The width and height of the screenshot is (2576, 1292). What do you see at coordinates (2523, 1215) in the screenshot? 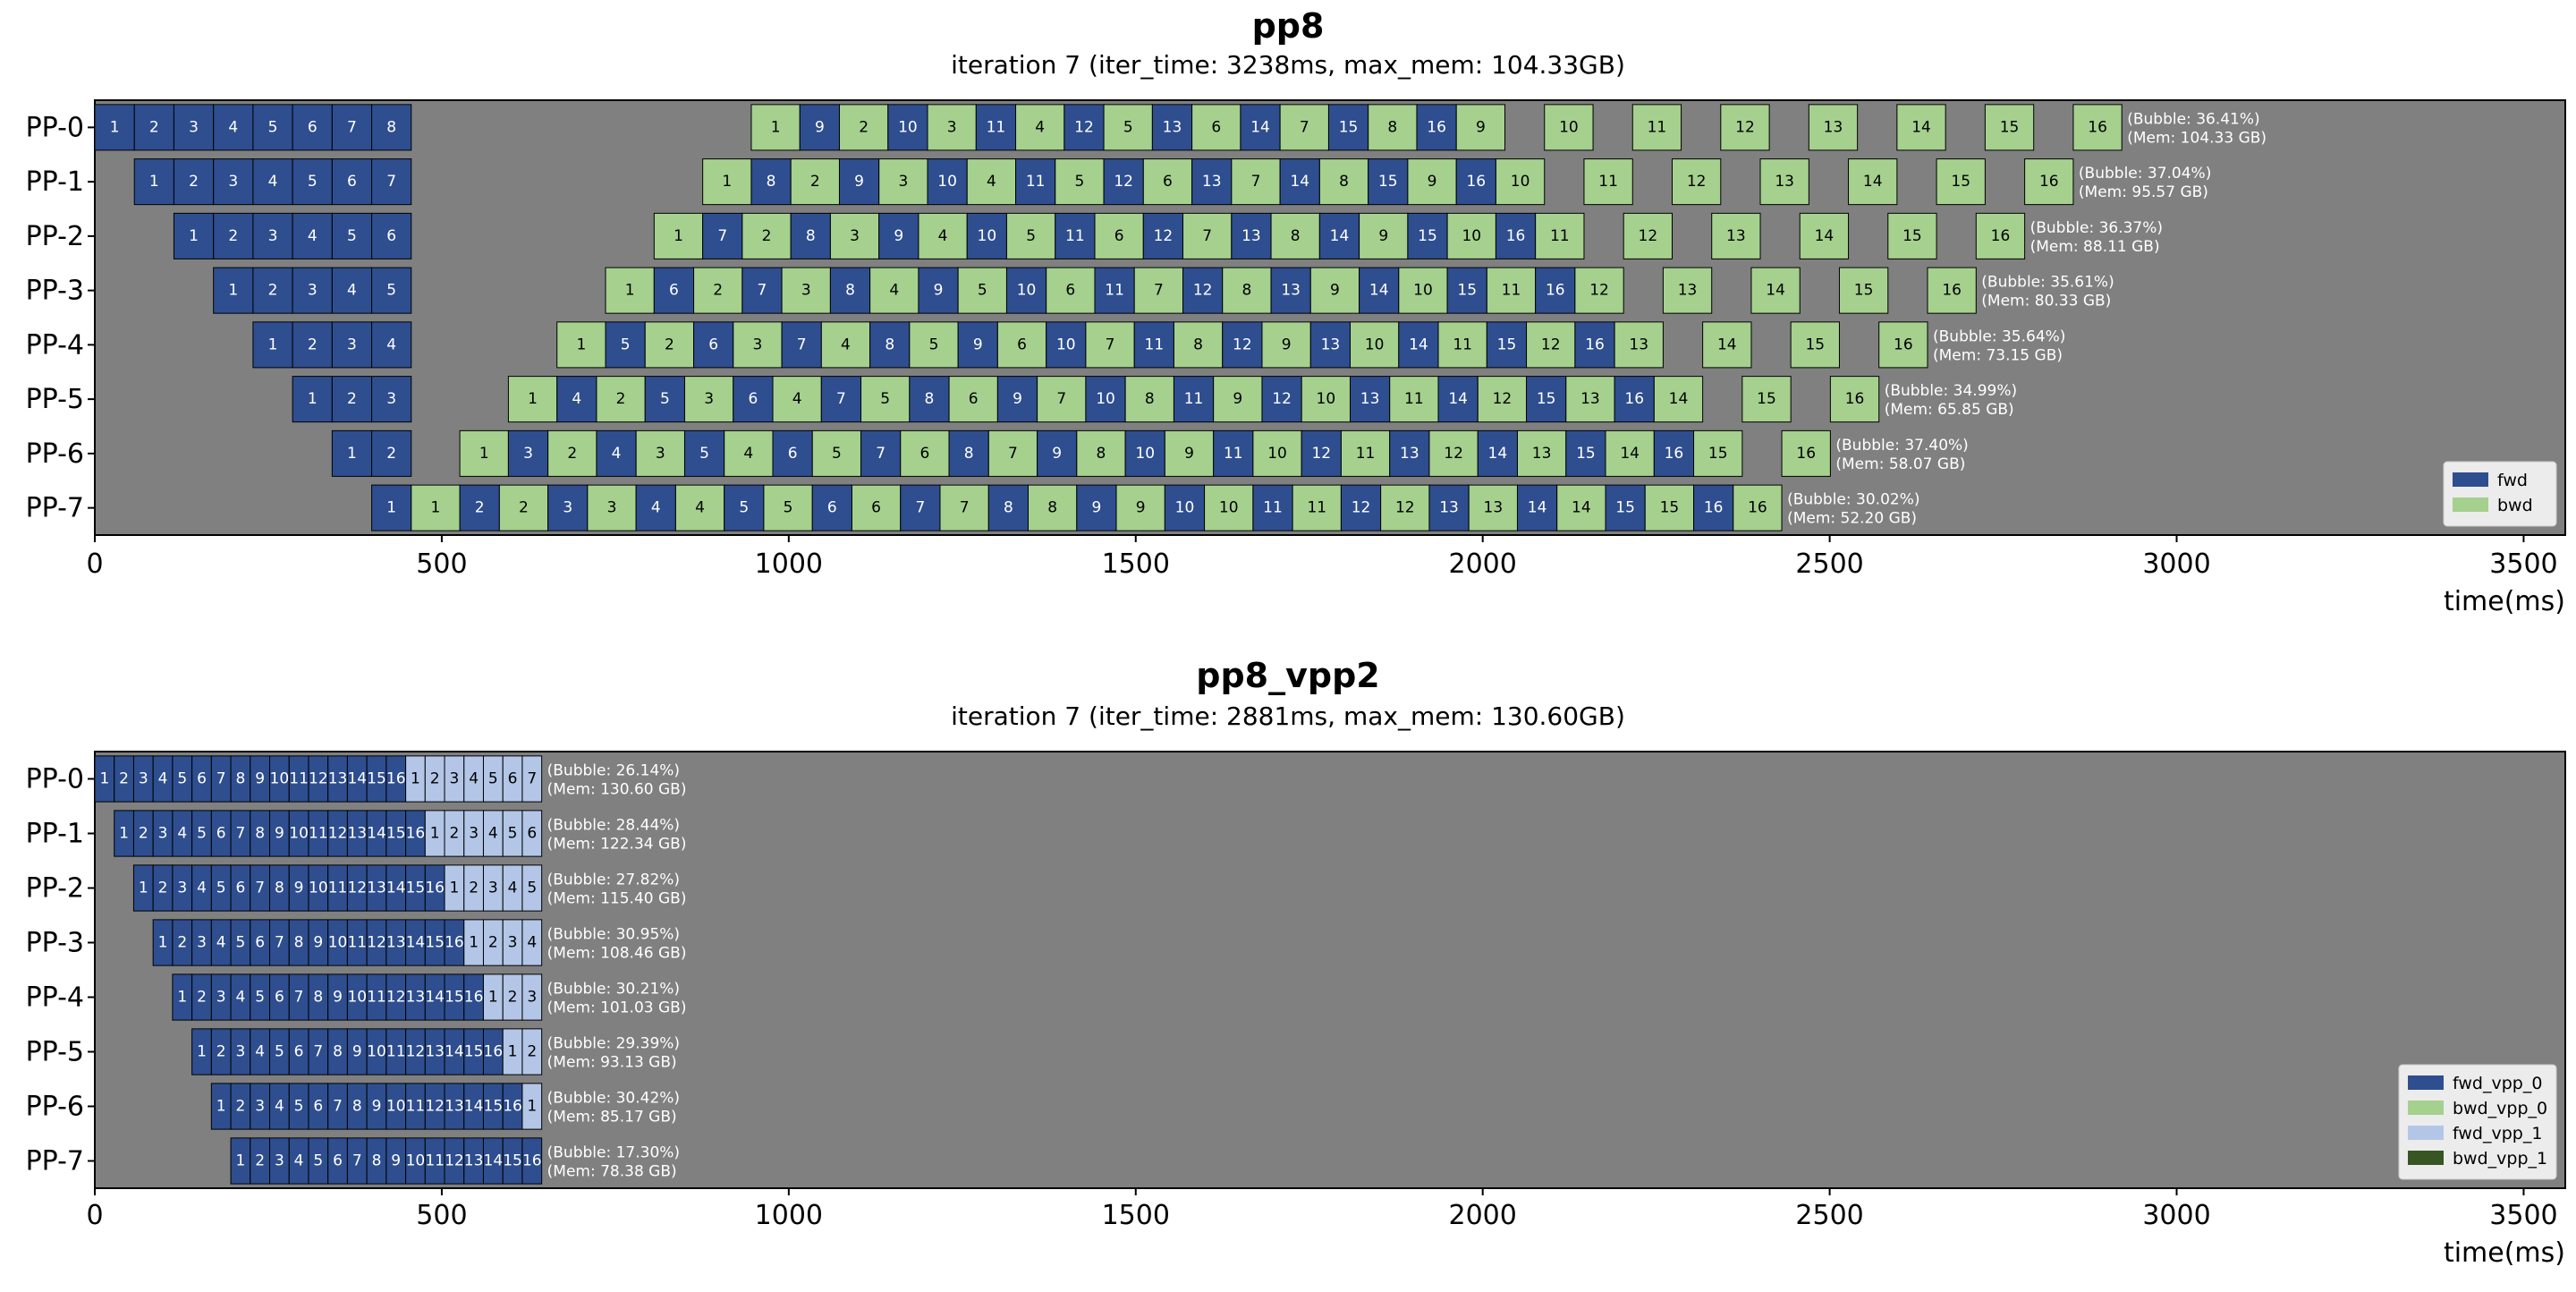
I see `x-tick-label: 3500` at bounding box center [2523, 1215].